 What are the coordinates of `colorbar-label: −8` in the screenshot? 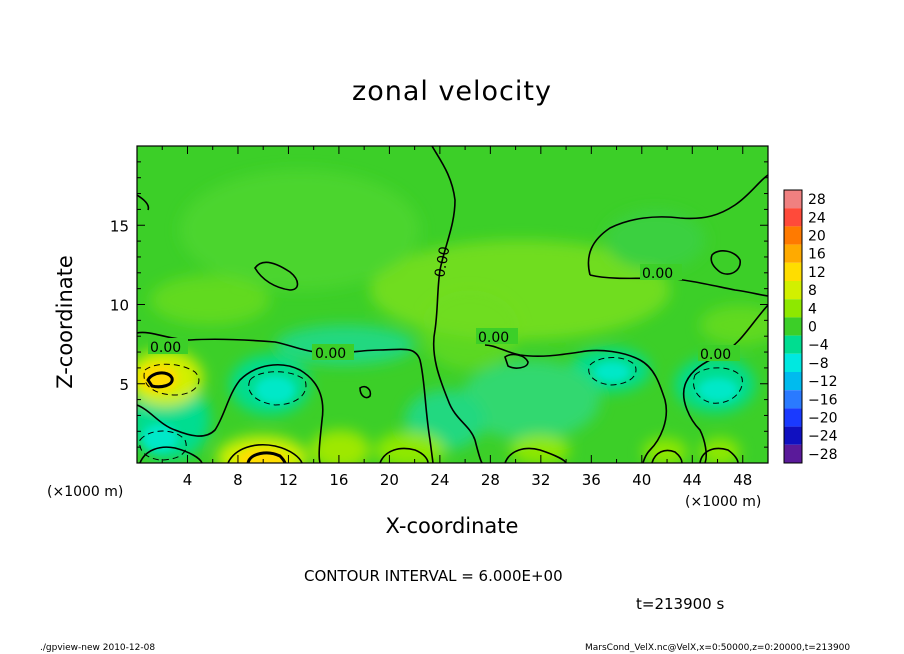 It's located at (818, 364).